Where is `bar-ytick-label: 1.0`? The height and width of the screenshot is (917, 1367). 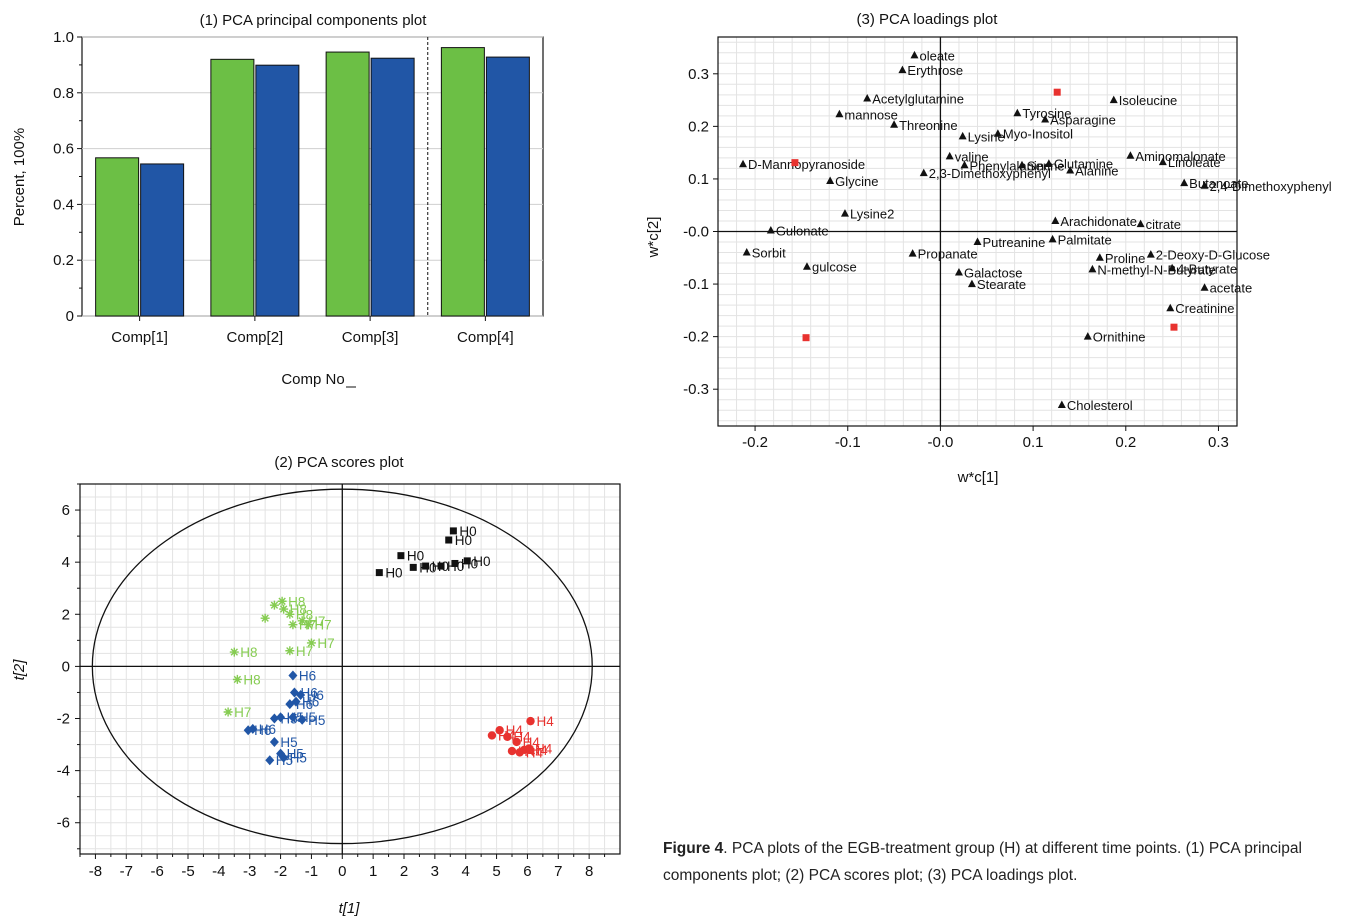
bar-ytick-label: 1.0 is located at coordinates (63, 37).